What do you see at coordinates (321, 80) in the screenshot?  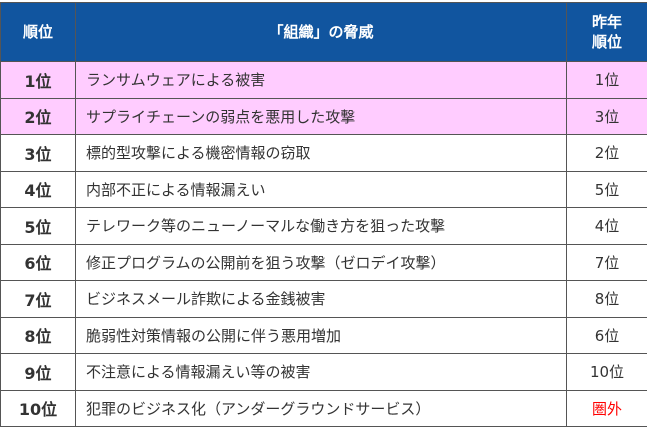 I see `threat-cell: ランサムウェアによる被害` at bounding box center [321, 80].